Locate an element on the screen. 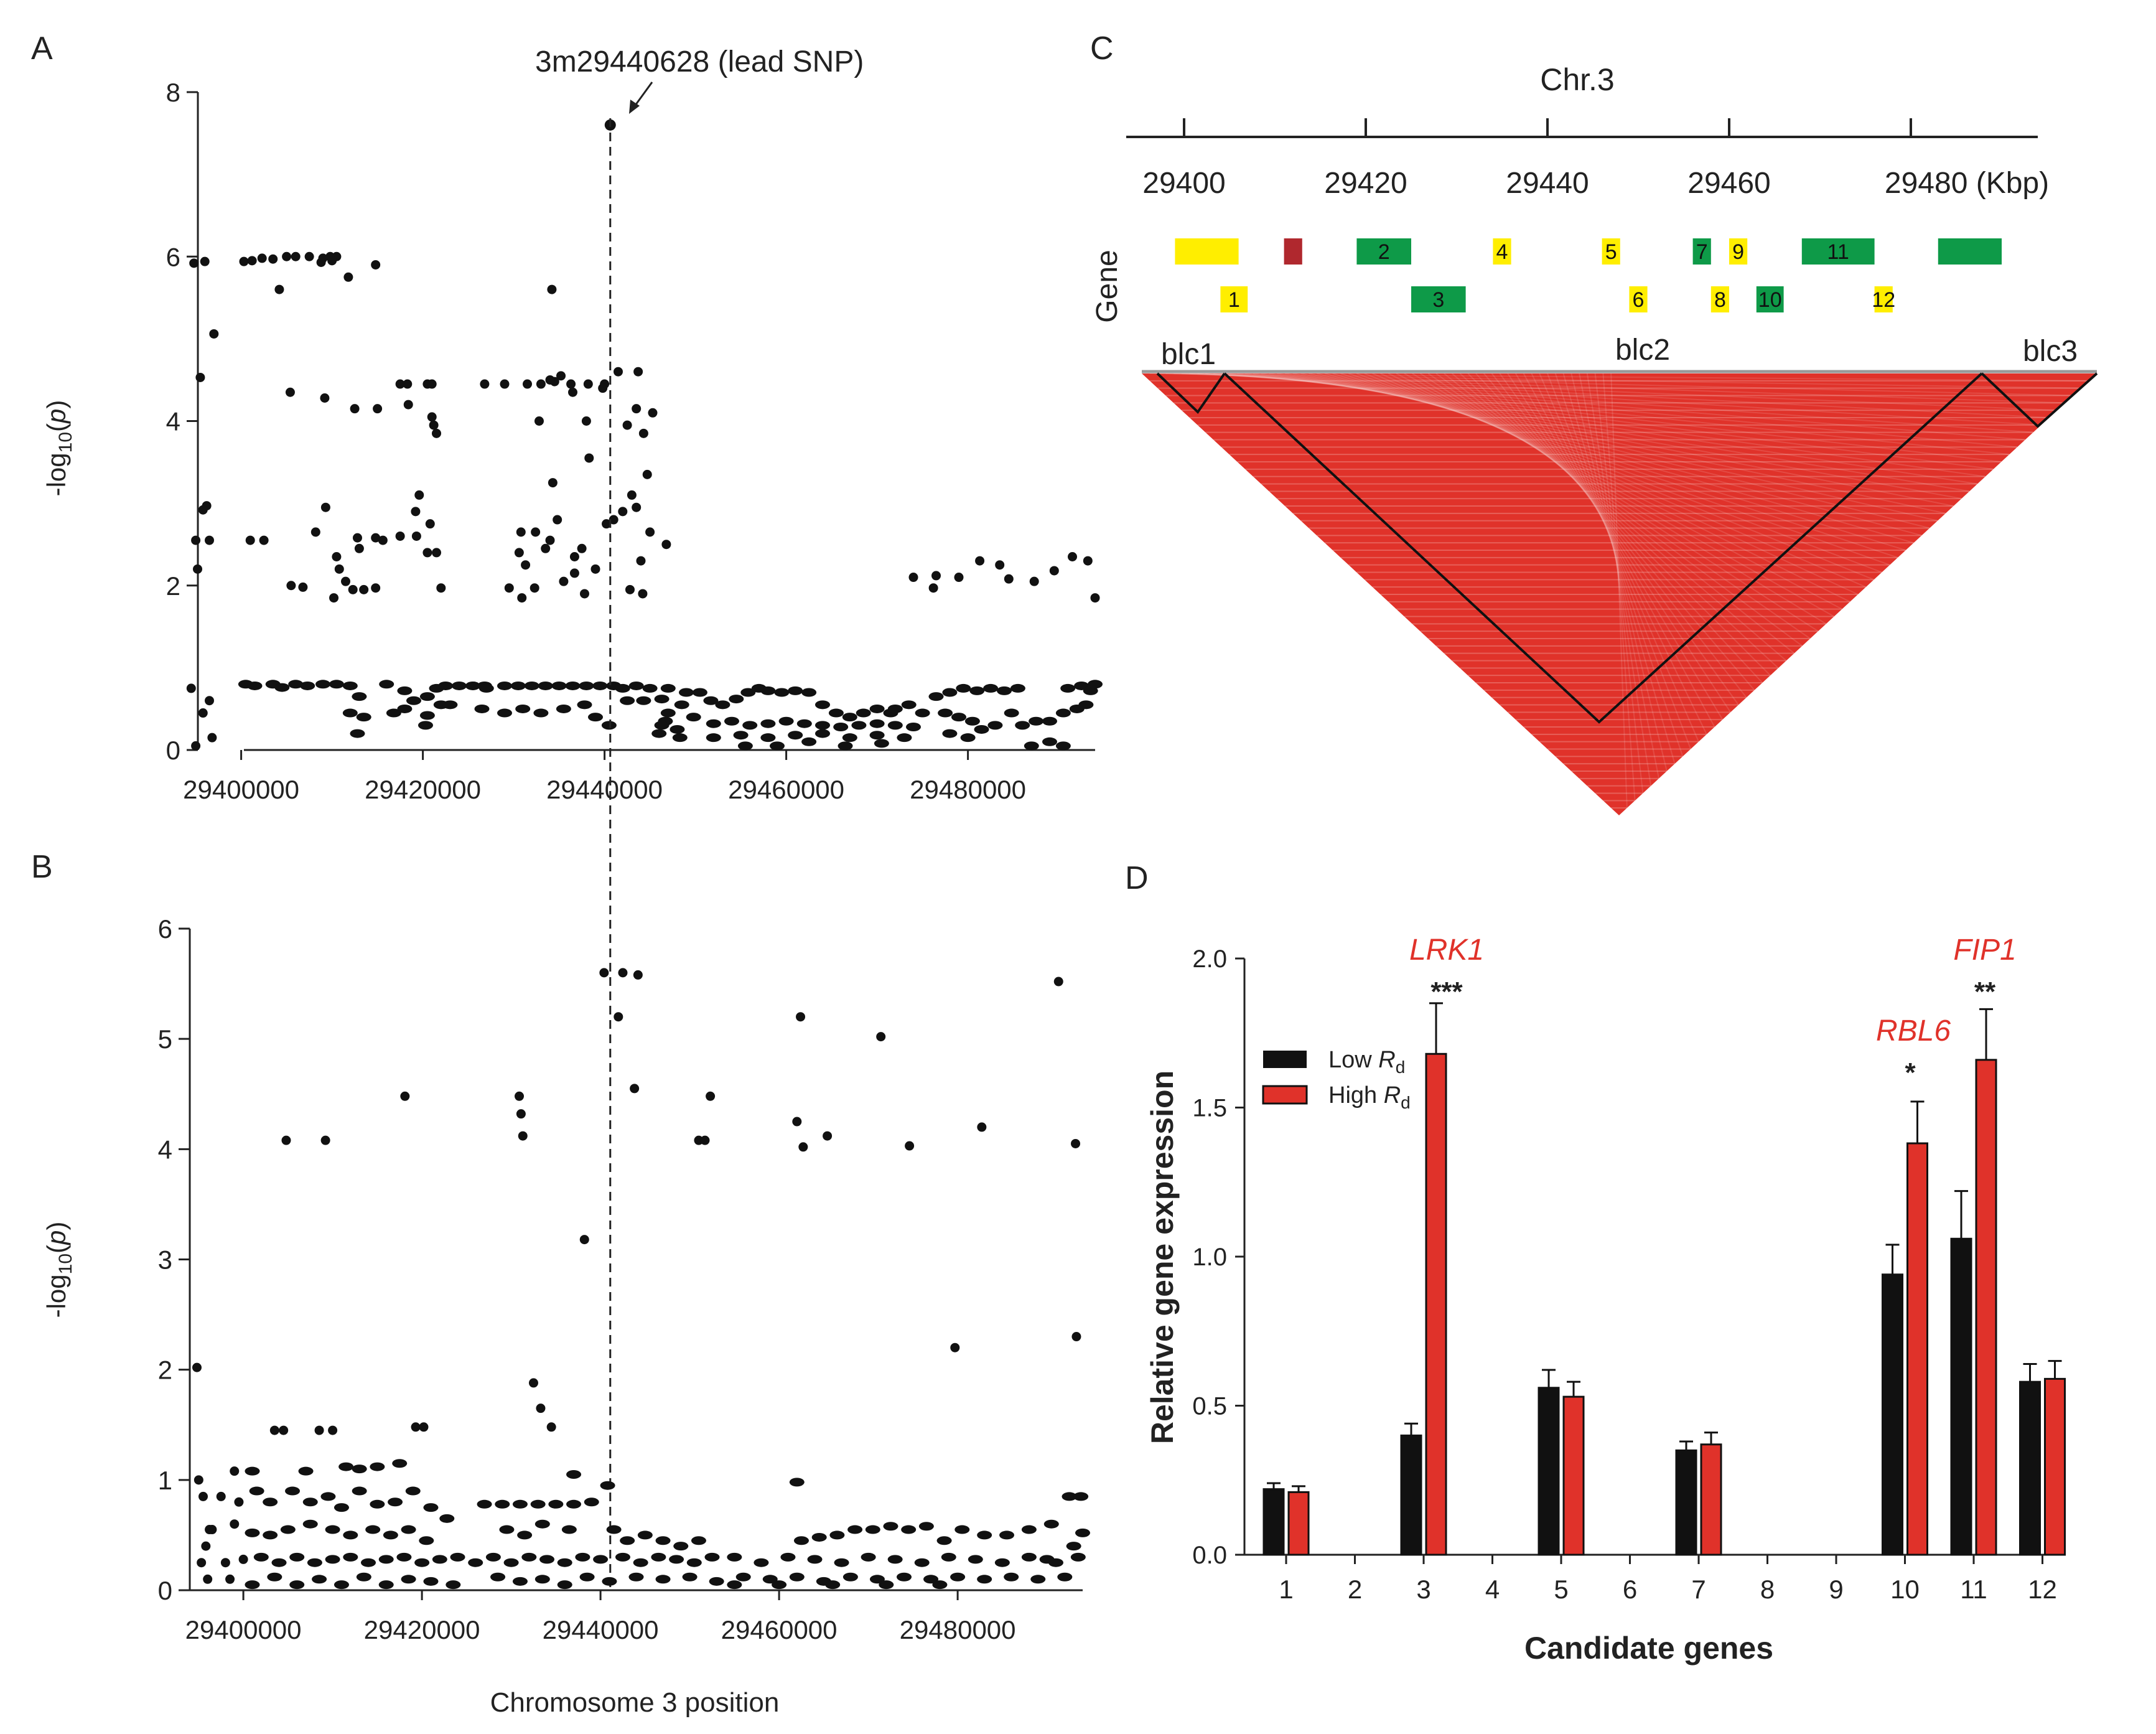  gene-annotation-rbl6: RBL6 is located at coordinates (1914, 1031).